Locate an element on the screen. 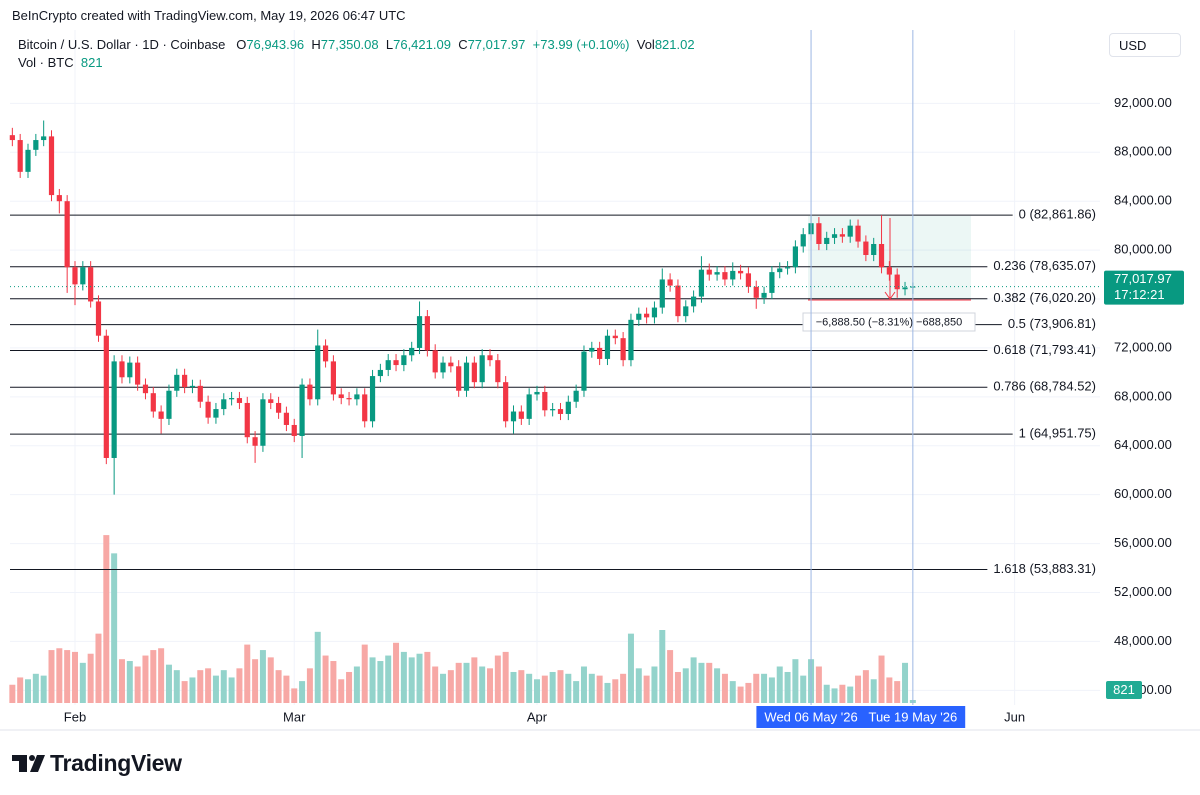 The image size is (1200, 795). y-tick-label: 52,000.00 is located at coordinates (1143, 591).